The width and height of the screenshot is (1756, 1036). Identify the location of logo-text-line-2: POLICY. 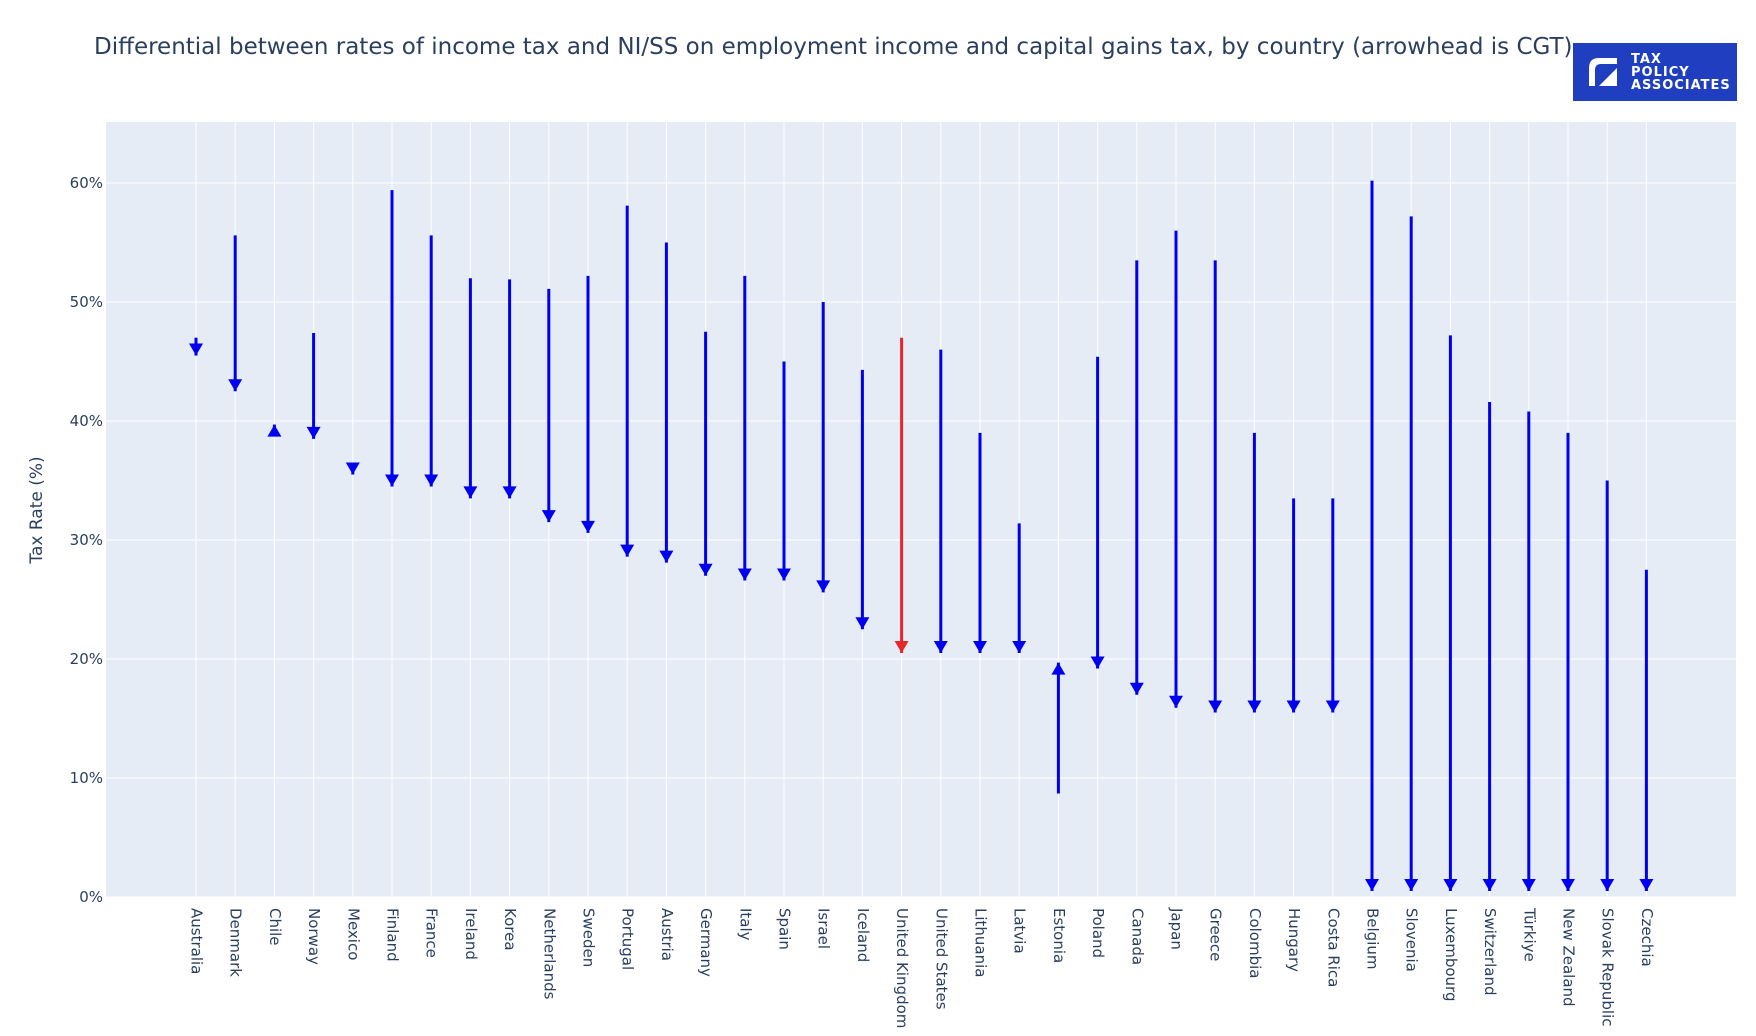
(1660, 72).